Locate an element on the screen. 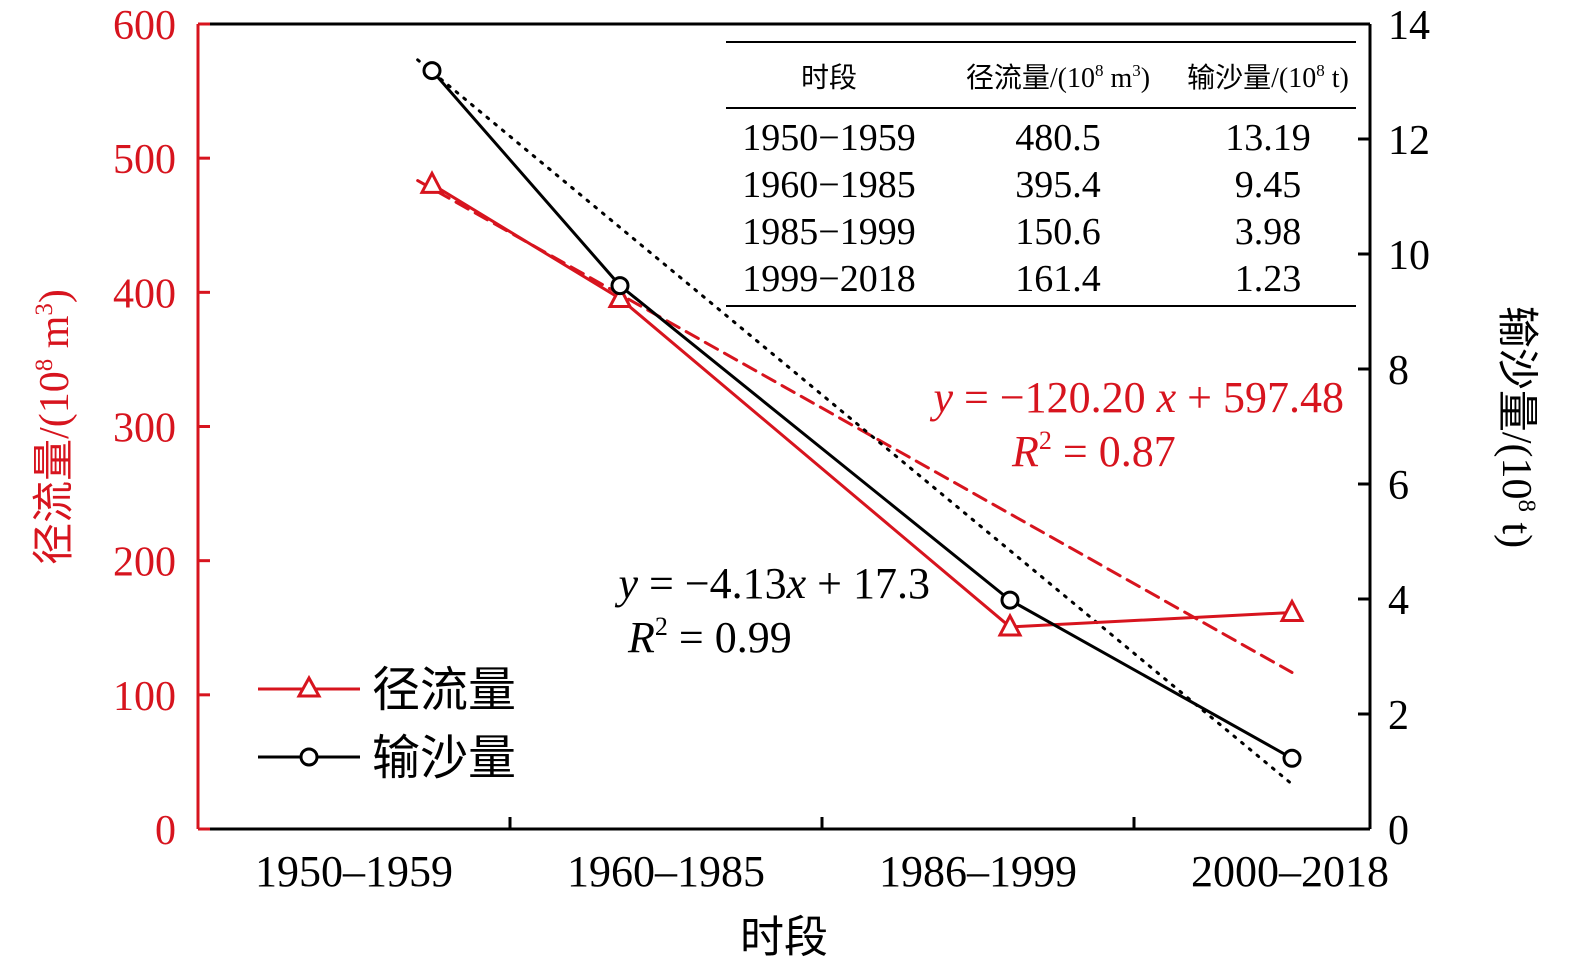 Image resolution: width=1575 pixels, height=970 pixels. right-tick-label: 14 is located at coordinates (1409, 26).